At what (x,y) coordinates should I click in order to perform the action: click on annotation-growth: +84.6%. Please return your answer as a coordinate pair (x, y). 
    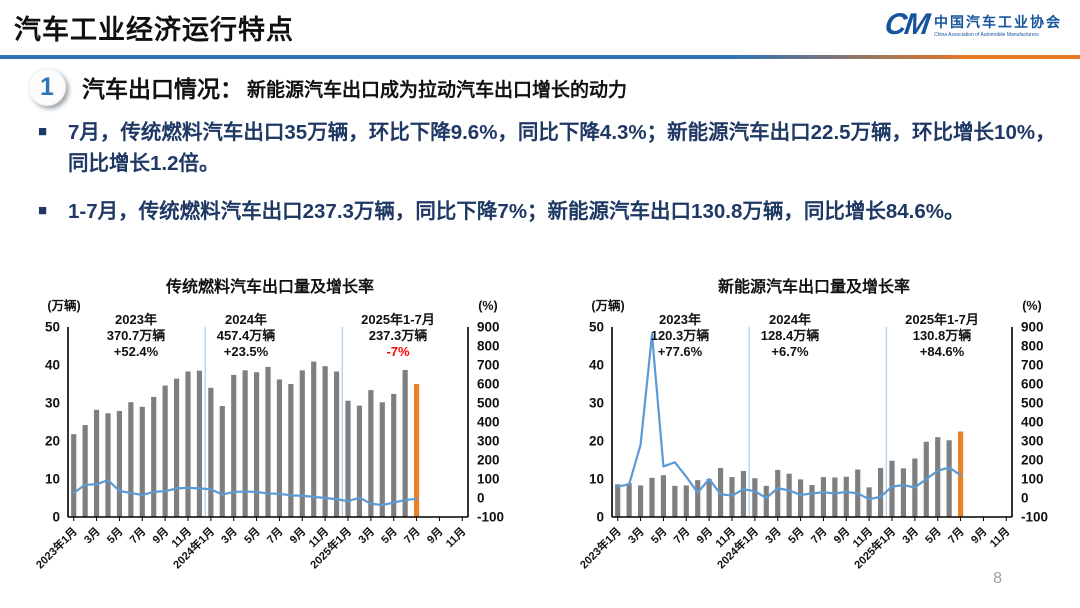
    Looking at the image, I should click on (942, 351).